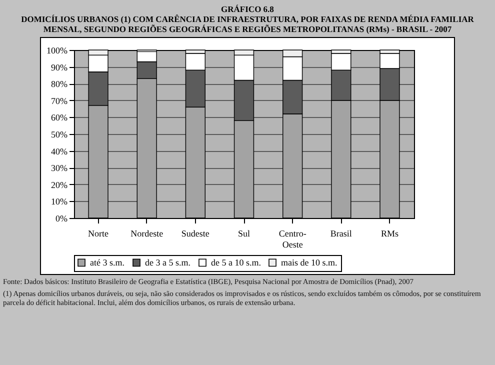 The image size is (495, 365). I want to click on y-tick-label: 70%, so click(59, 101).